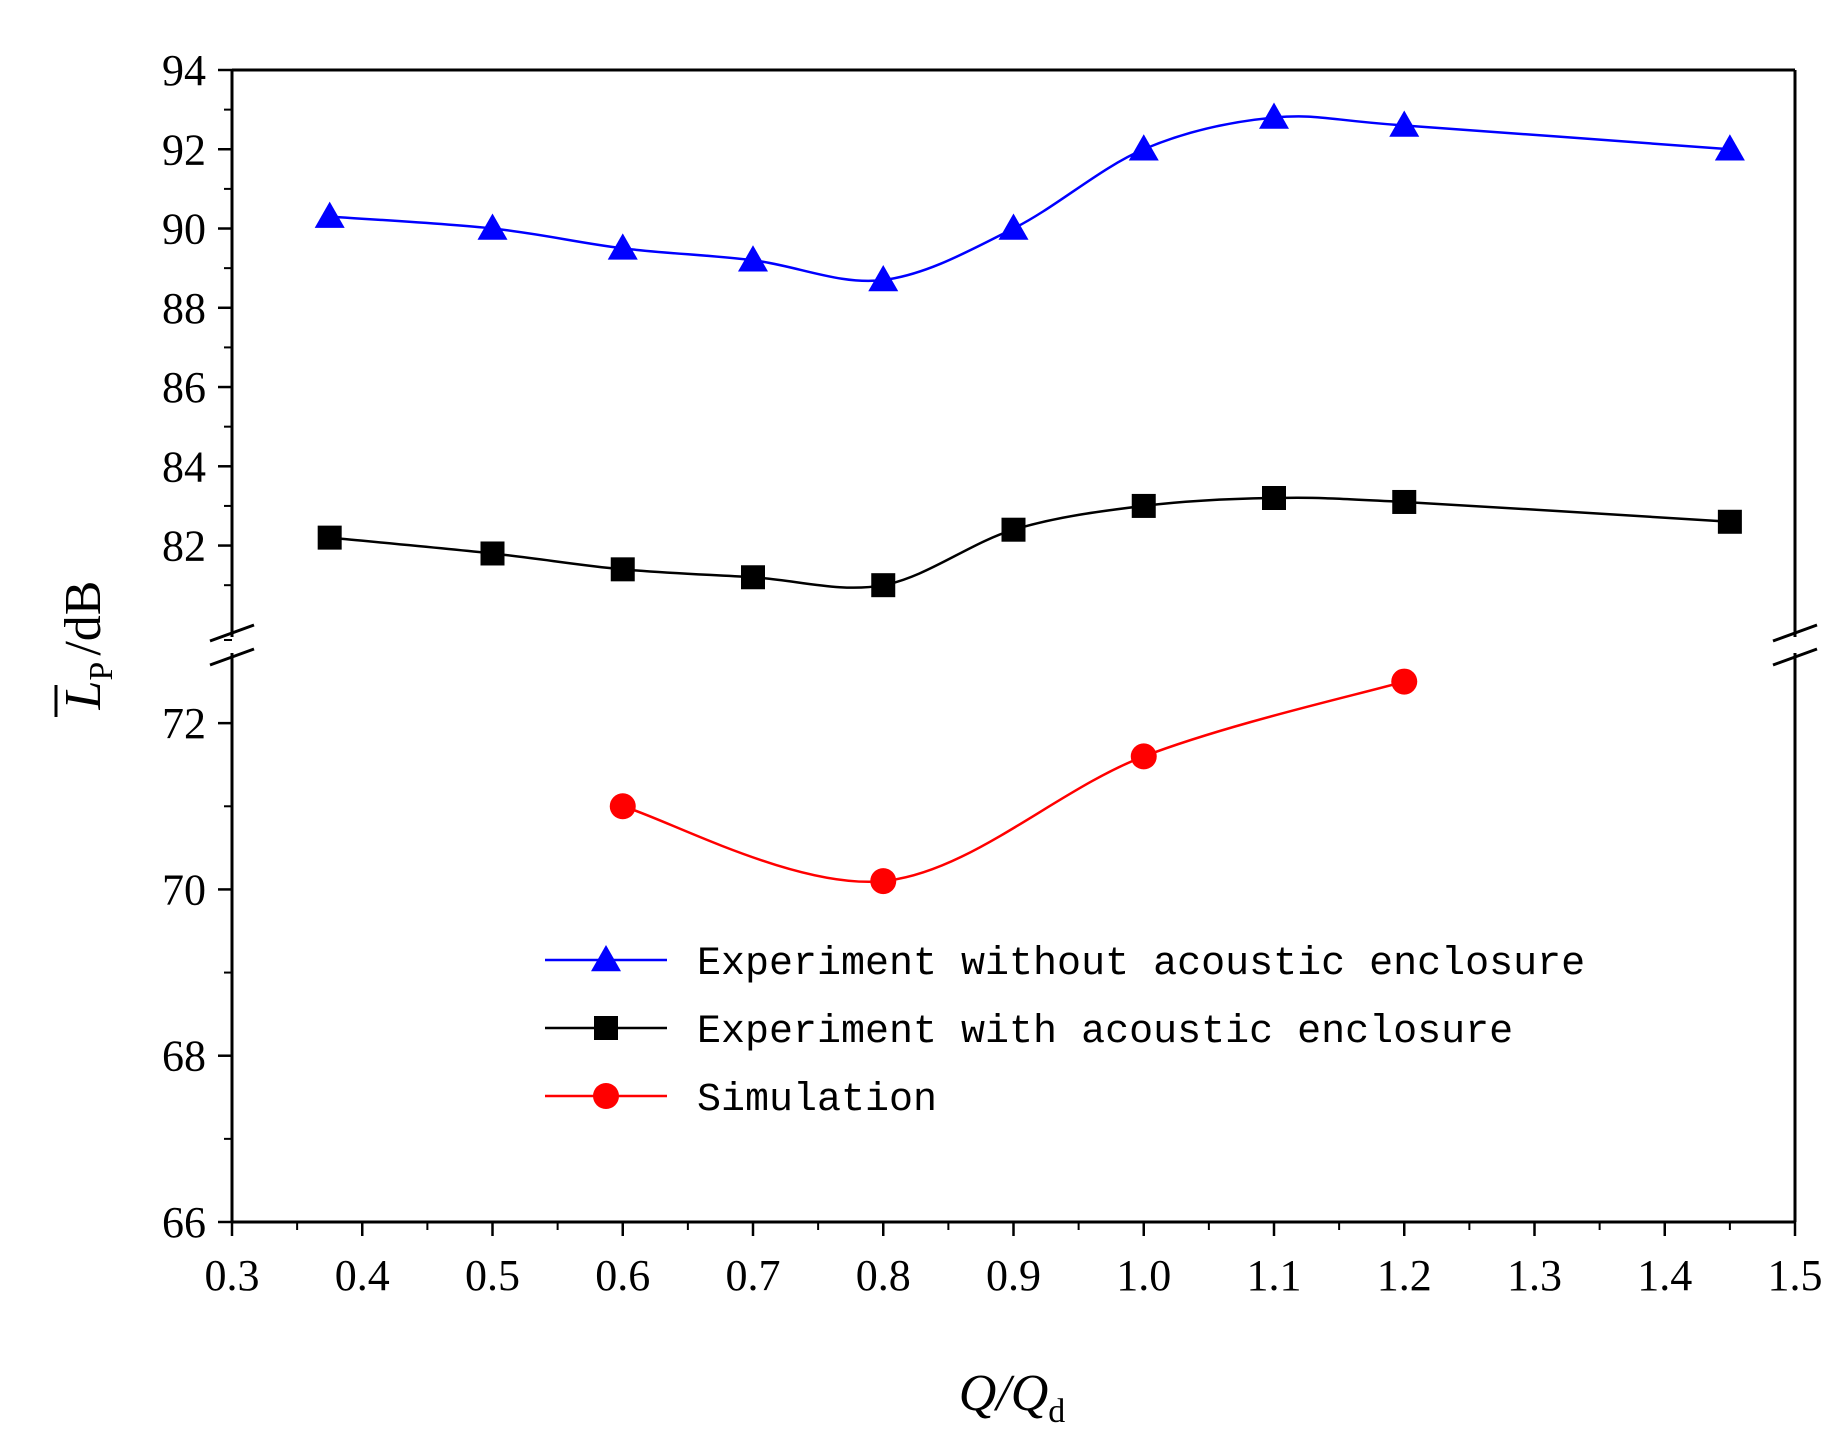 This screenshot has height=1437, width=1840. Describe the element at coordinates (184, 723) in the screenshot. I see `y-tick-label-72: 72` at that location.